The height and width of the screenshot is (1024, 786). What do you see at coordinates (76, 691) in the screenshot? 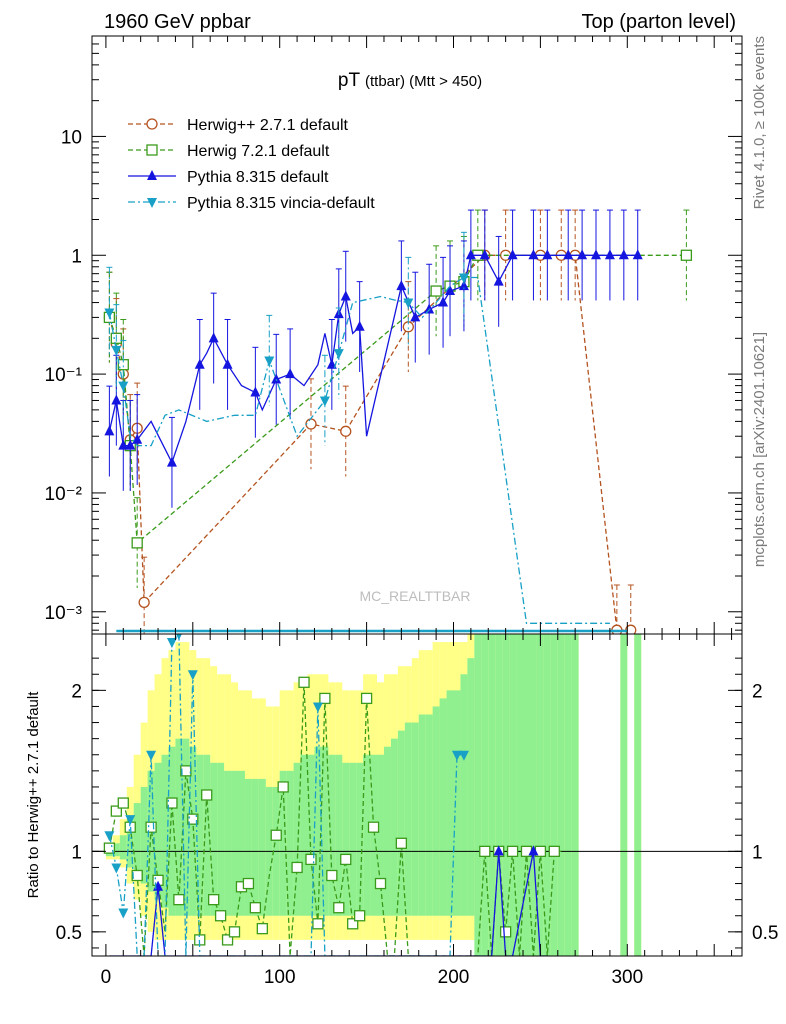
I see `ratio-y-tick-label: 2` at bounding box center [76, 691].